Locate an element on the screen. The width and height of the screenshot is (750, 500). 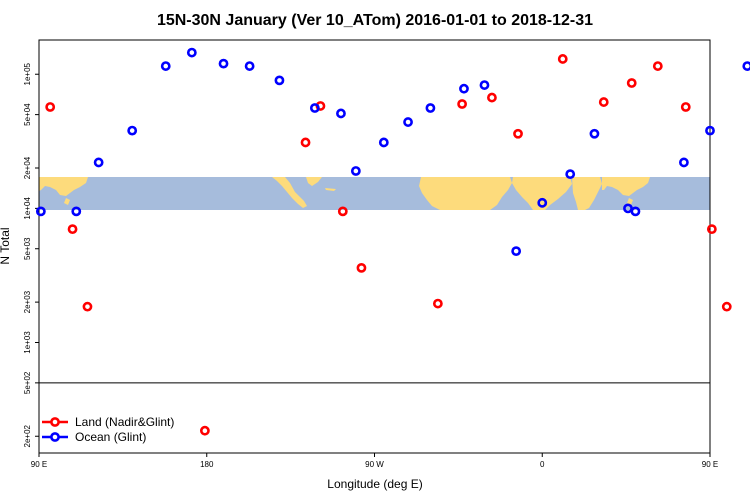
y-tick-label: 5e+02 is located at coordinates (27, 382).